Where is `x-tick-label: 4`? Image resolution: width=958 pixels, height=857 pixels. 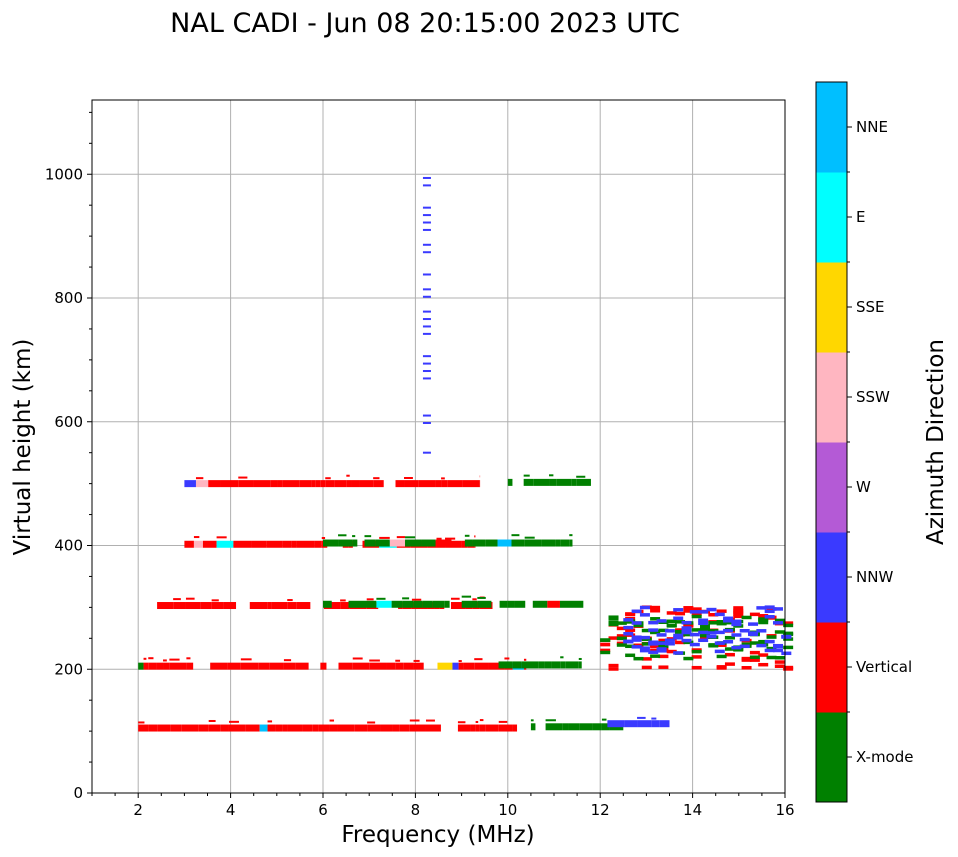
x-tick-label: 4 is located at coordinates (231, 810).